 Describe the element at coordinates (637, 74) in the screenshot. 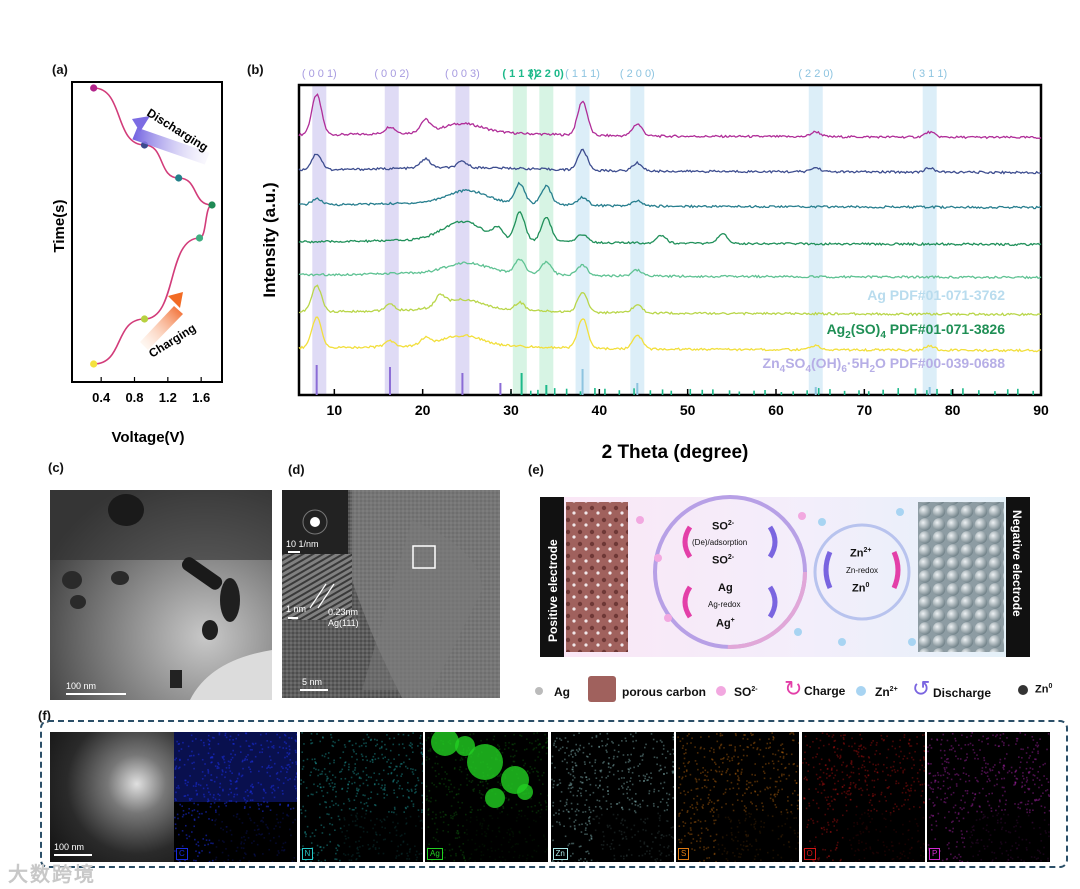

I see `peak-hkl-label: ( 2 0 0)` at that location.